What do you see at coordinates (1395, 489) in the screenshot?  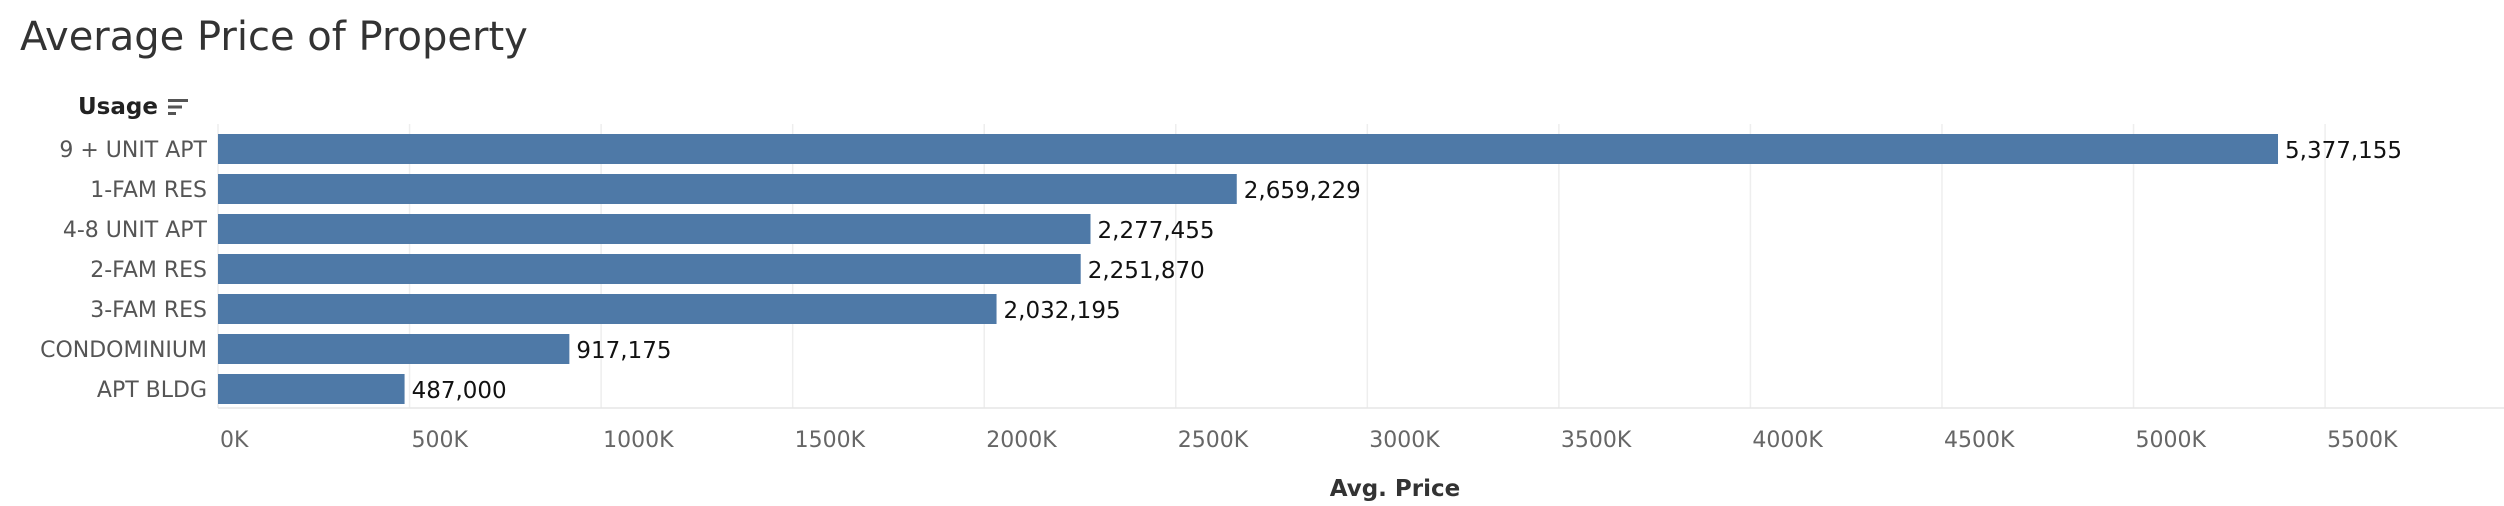 I see `x-axis-title: Avg. Price` at bounding box center [1395, 489].